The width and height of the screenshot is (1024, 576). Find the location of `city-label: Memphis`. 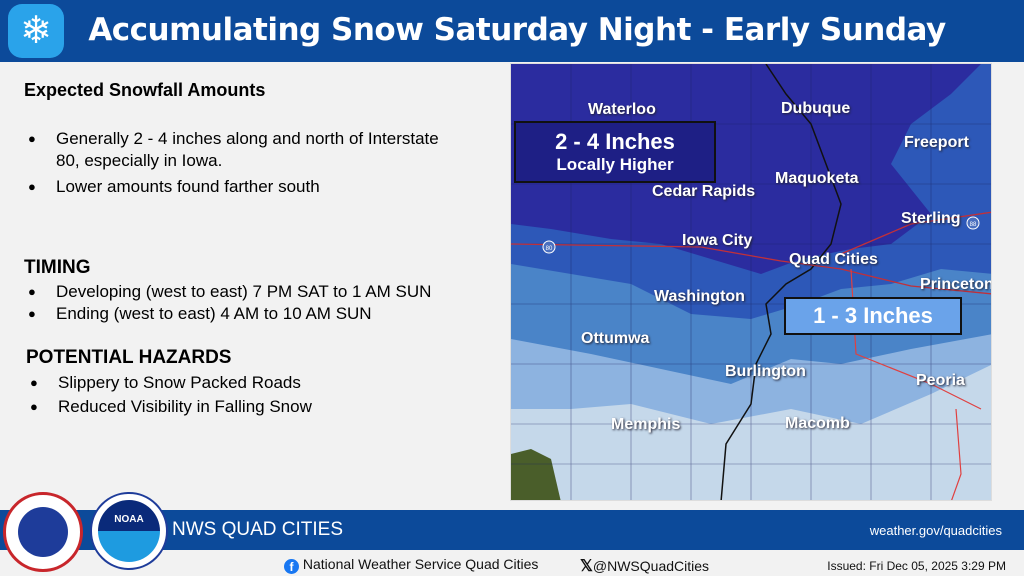

city-label: Memphis is located at coordinates (646, 424).